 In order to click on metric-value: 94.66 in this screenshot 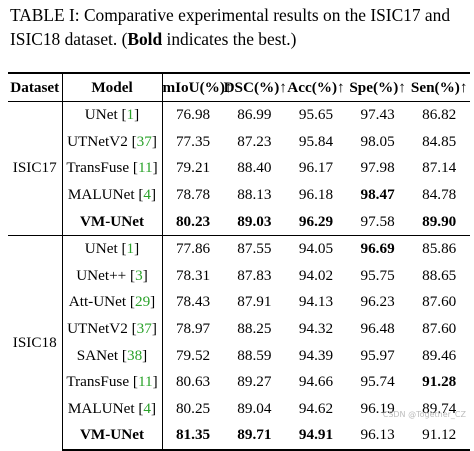, I will do `click(316, 382)`.